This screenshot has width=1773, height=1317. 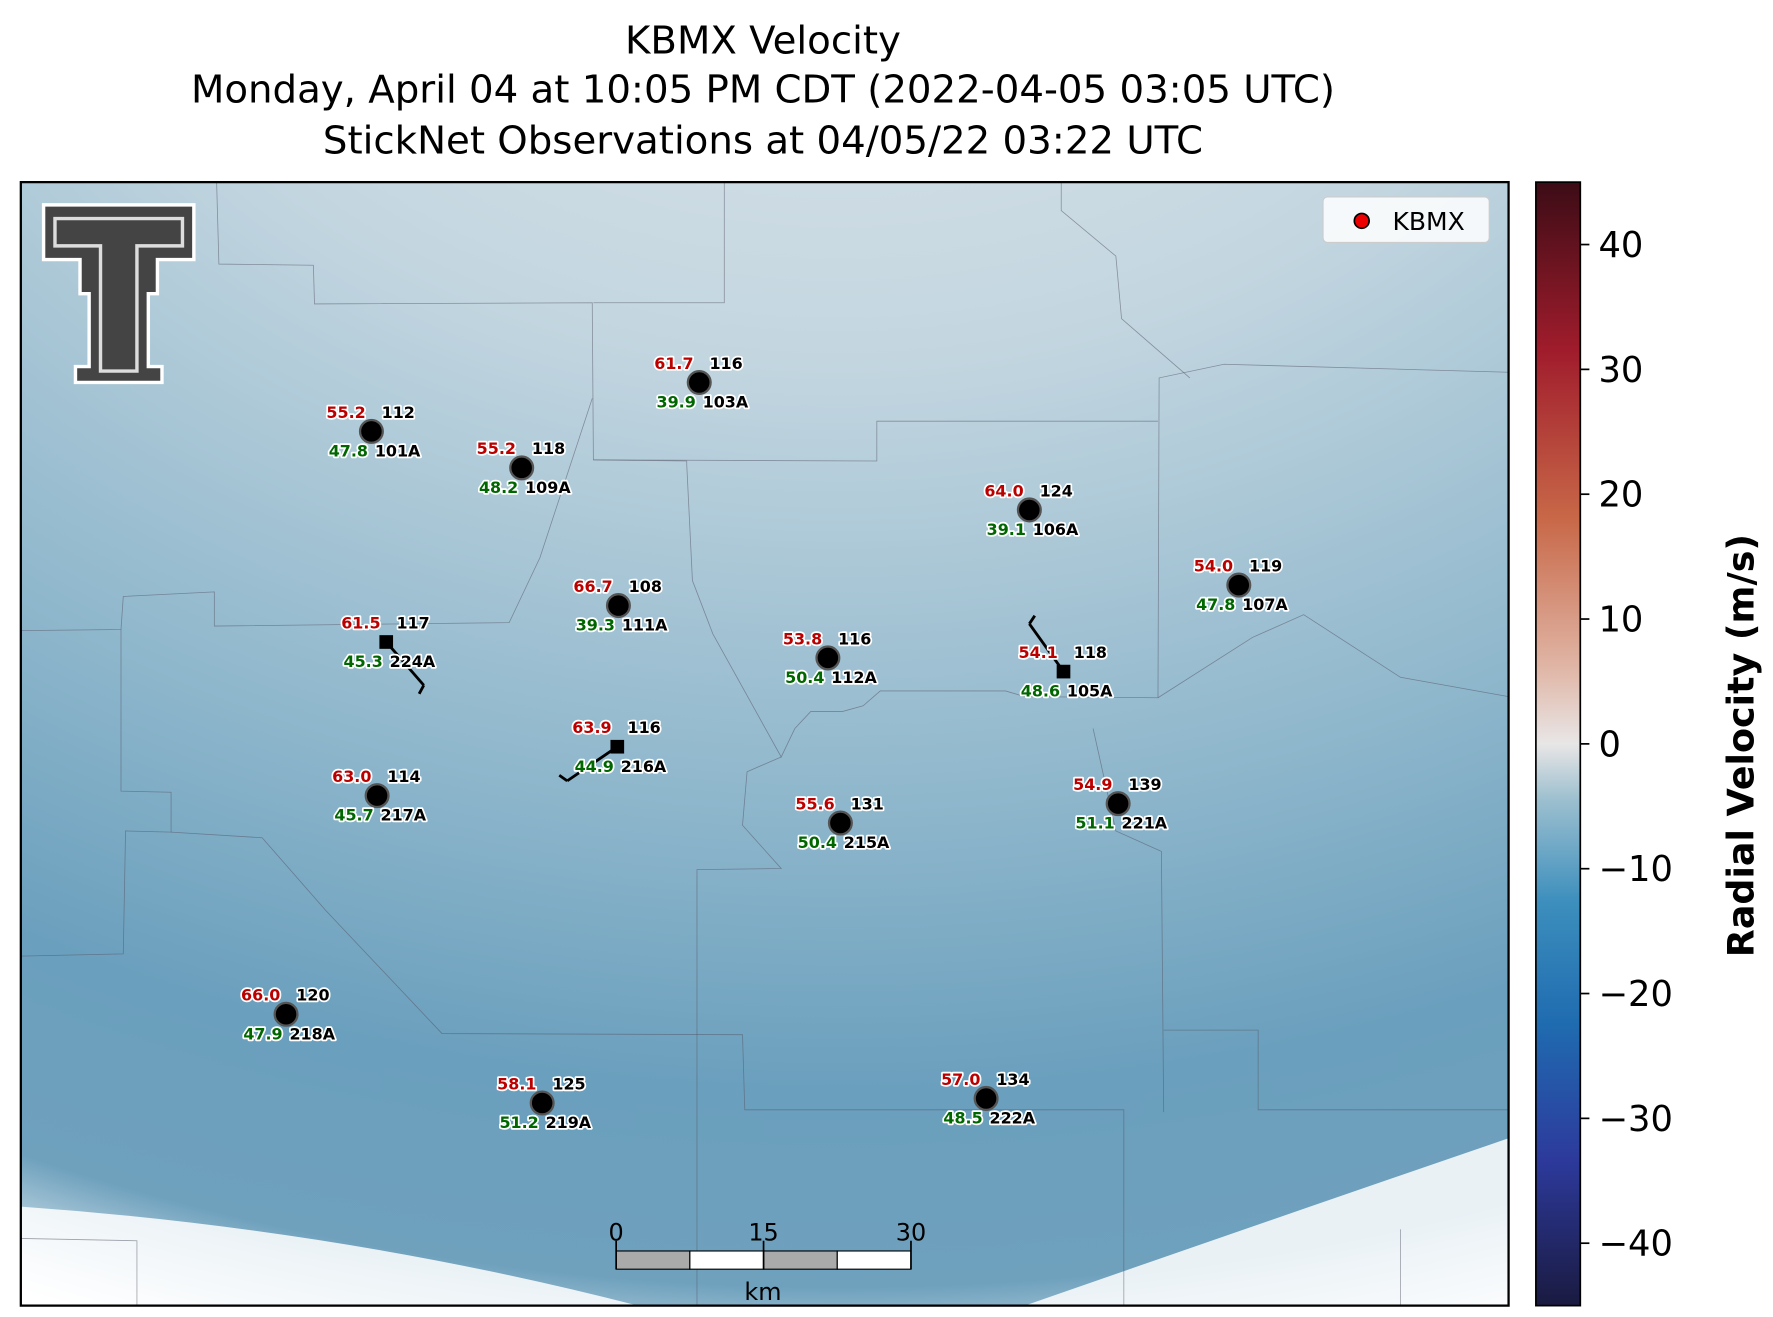 What do you see at coordinates (673, 363) in the screenshot?
I see `temperature: 61.7` at bounding box center [673, 363].